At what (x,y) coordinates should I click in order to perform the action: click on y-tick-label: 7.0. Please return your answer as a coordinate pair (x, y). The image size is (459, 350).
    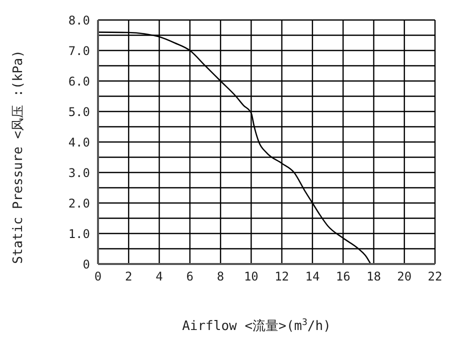
    Looking at the image, I should click on (79, 51).